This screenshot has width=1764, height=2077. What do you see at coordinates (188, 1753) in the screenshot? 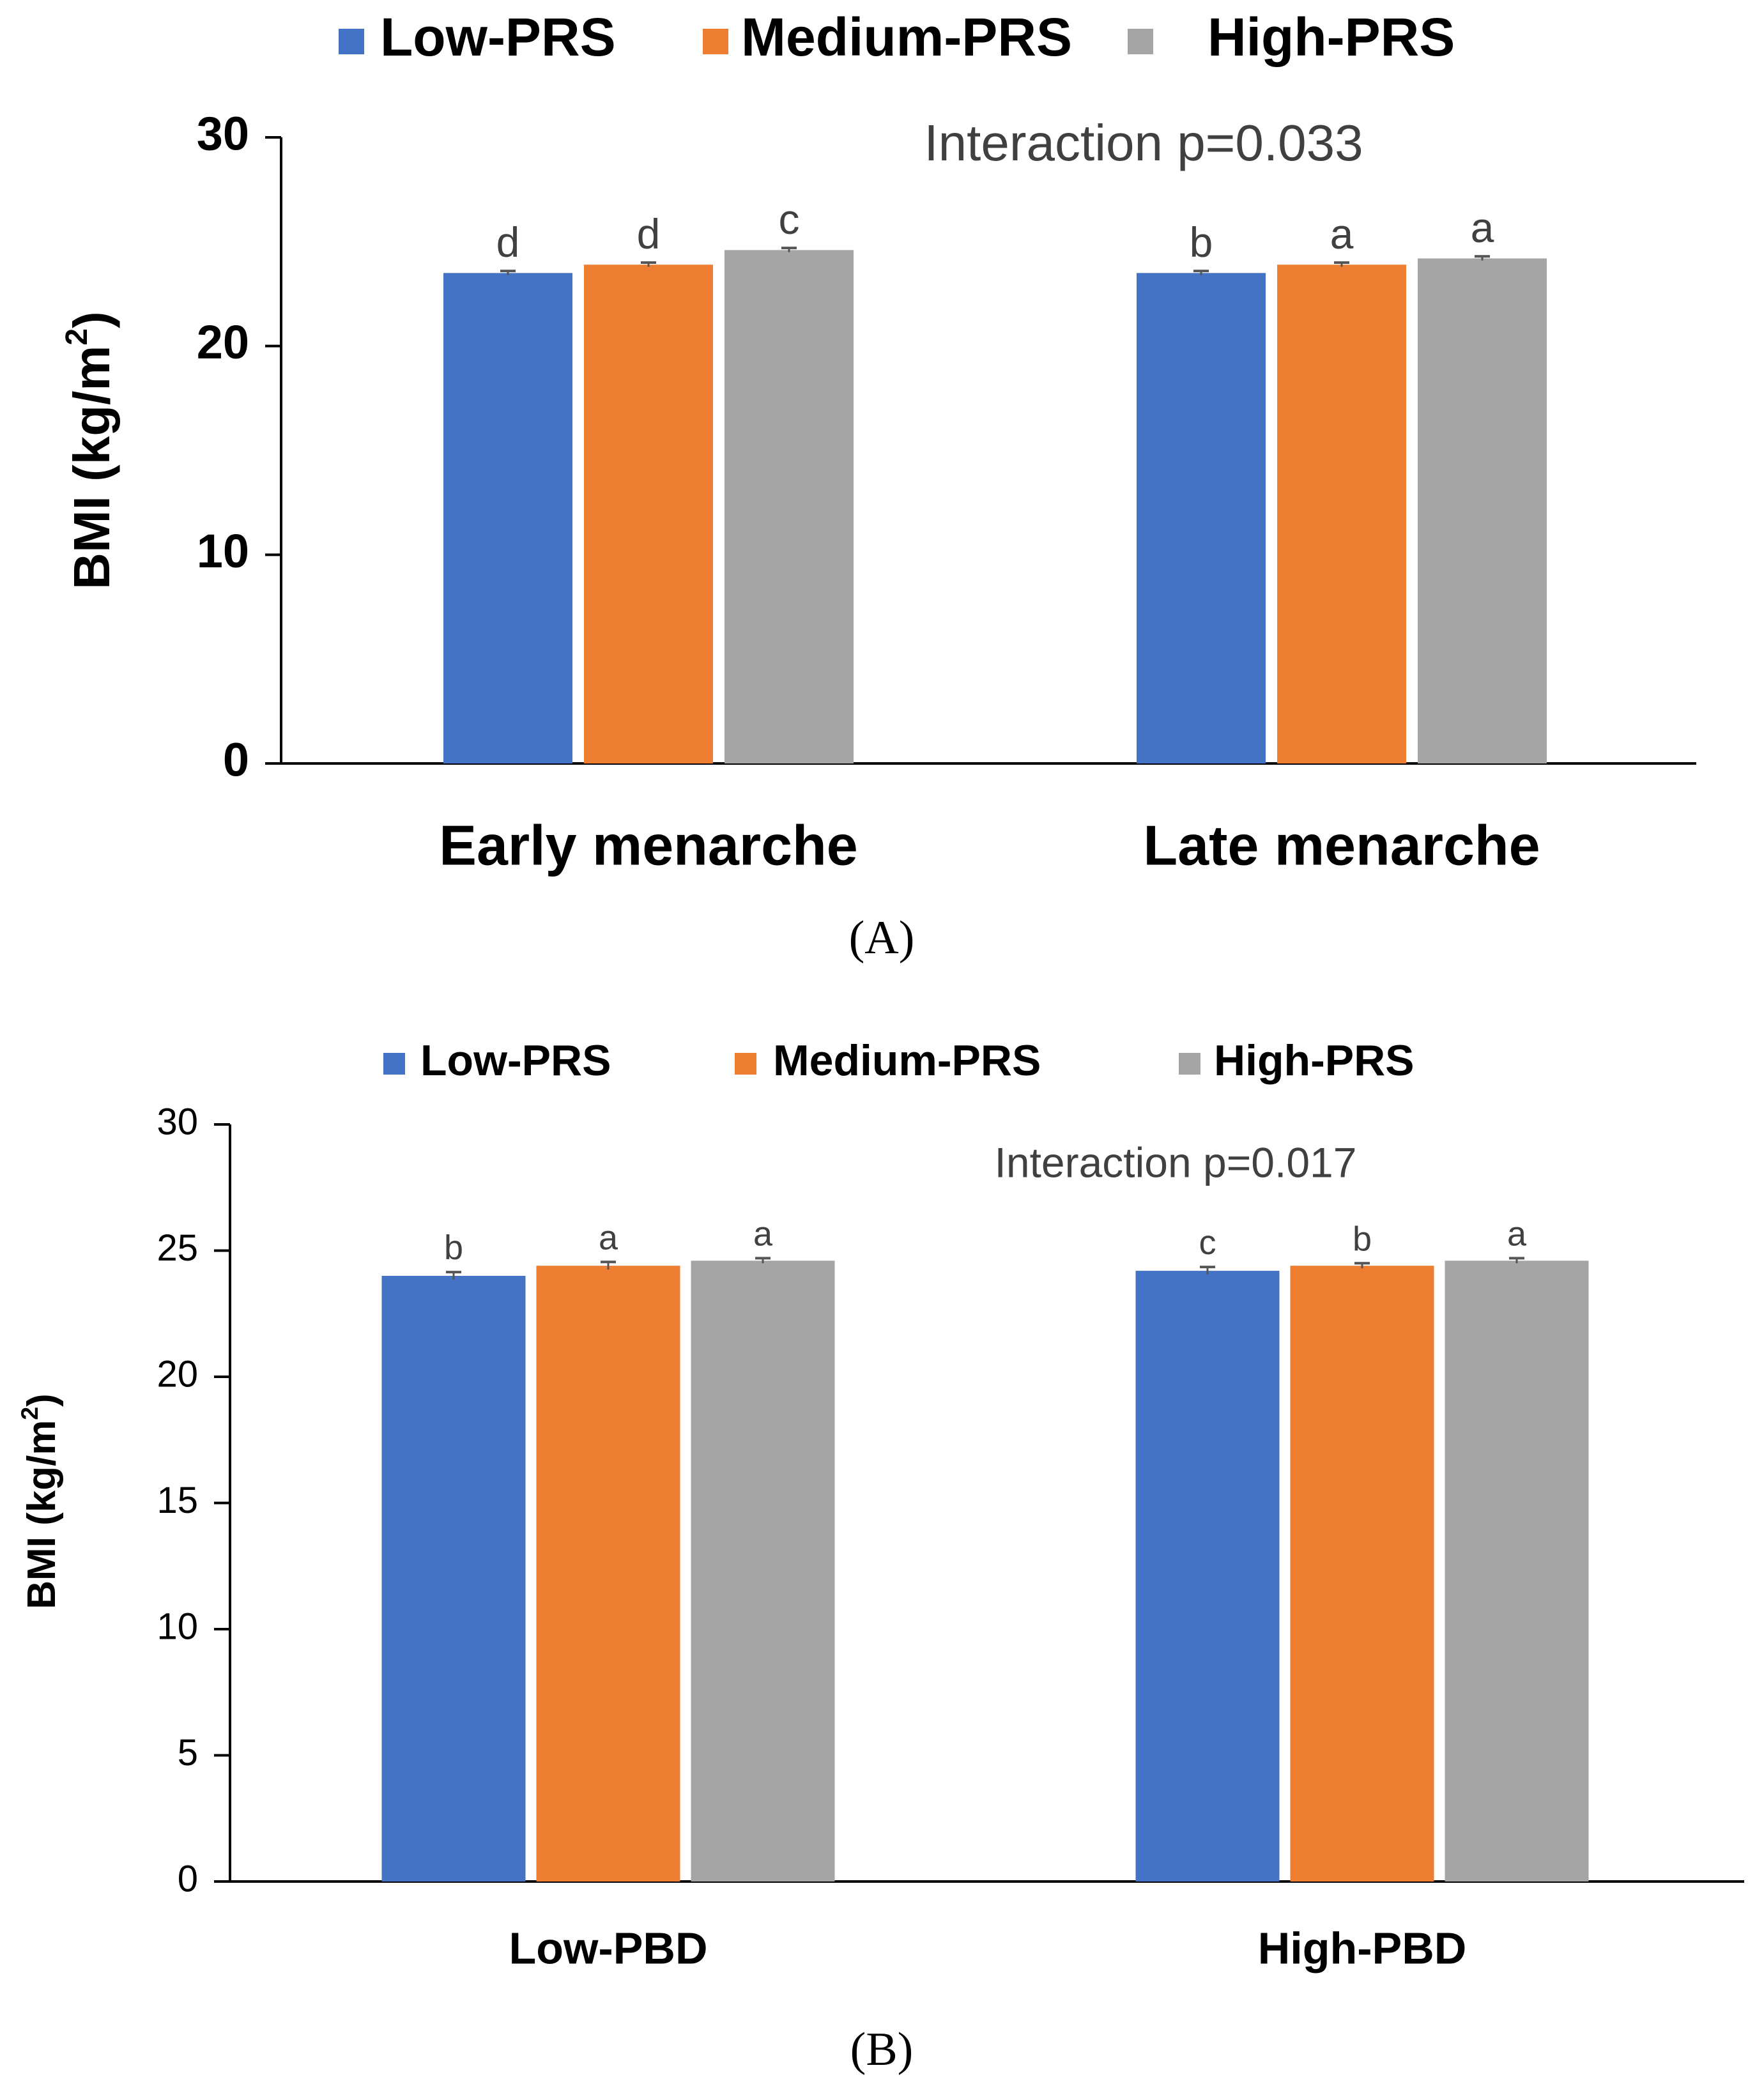
I see `y-tick-label: 5` at bounding box center [188, 1753].